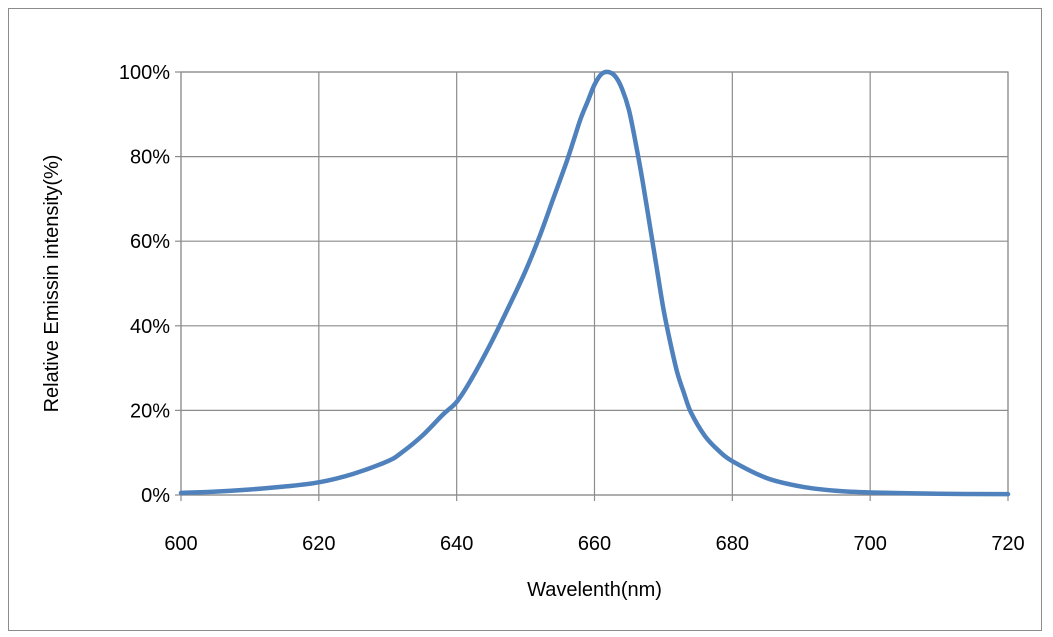 Image resolution: width=1053 pixels, height=637 pixels. I want to click on x-tick-label-680: 680, so click(732, 544).